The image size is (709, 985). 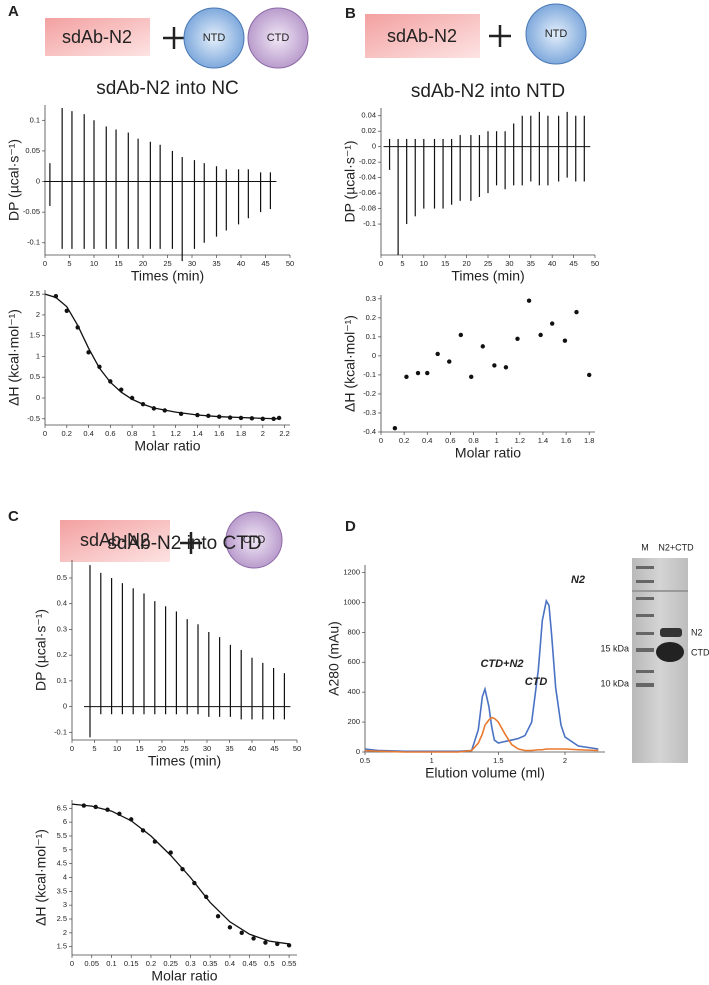 What do you see at coordinates (368, 115) in the screenshot?
I see `y-tick-label: 0.04` at bounding box center [368, 115].